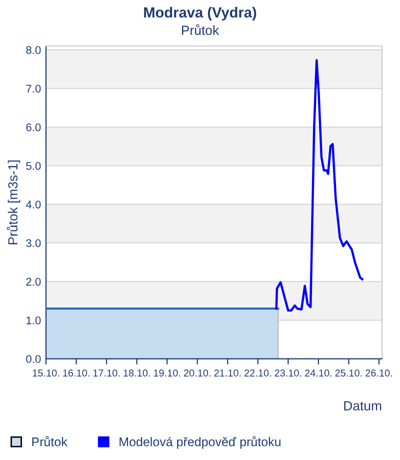 The image size is (400, 460). I want to click on x-tick-label: 16.10., so click(76, 373).